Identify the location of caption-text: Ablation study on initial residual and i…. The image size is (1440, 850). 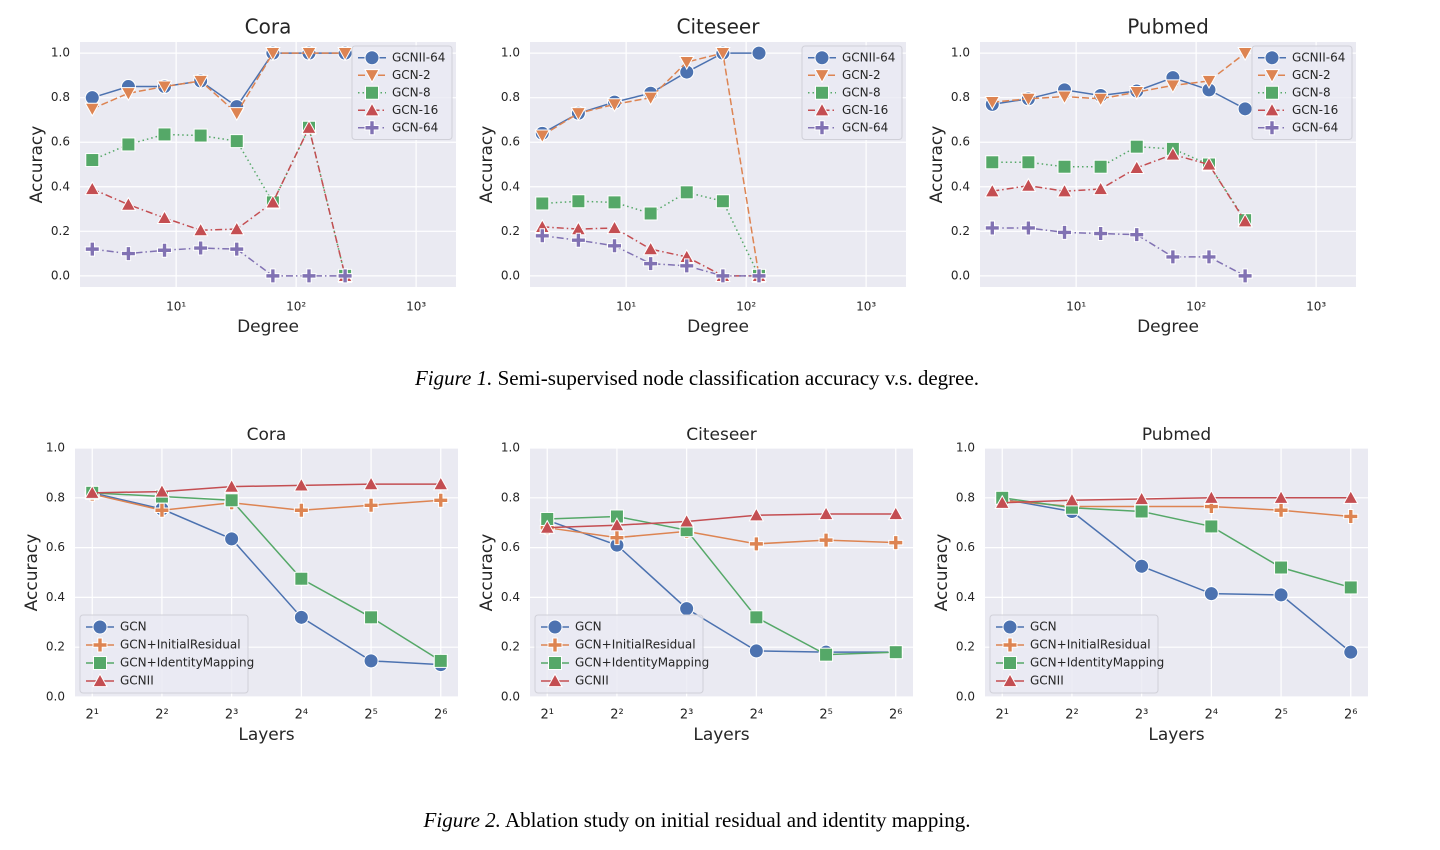
(737, 820).